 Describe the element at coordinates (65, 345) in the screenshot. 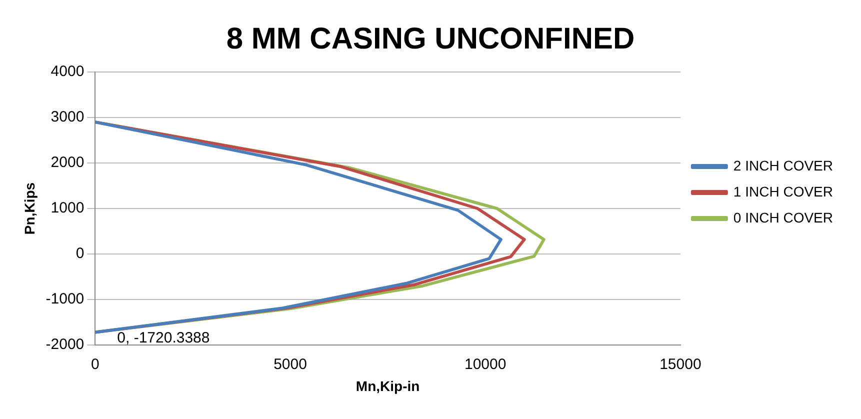

I see `y-tick-label: -2000` at that location.